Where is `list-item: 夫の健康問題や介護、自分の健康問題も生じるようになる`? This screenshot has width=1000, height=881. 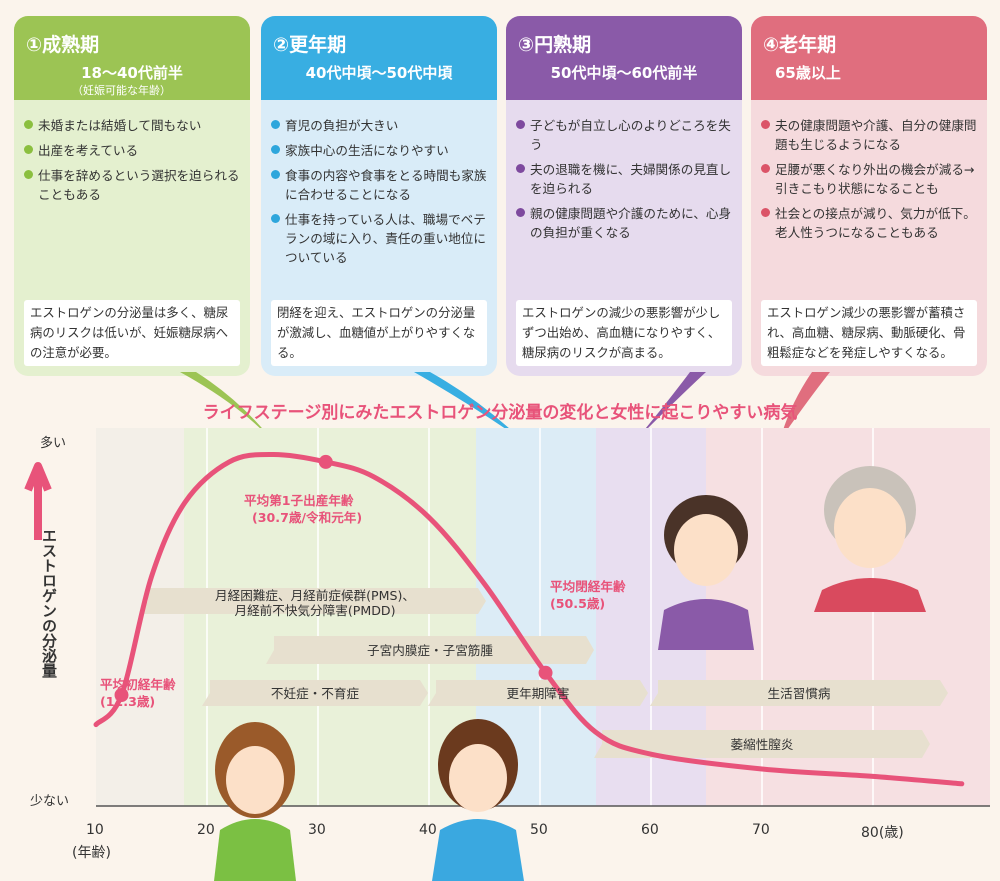 list-item: 夫の健康問題や介護、自分の健康問題も生じるようになる is located at coordinates (869, 135).